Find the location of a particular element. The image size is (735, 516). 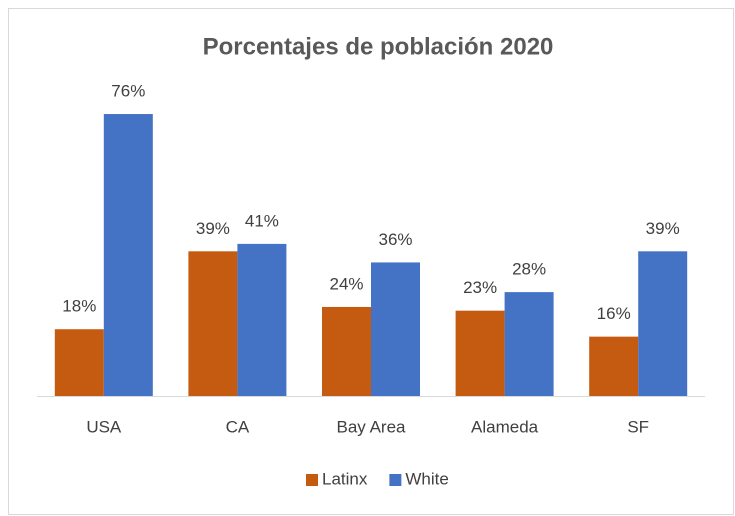

data-label: 18% is located at coordinates (79, 306).